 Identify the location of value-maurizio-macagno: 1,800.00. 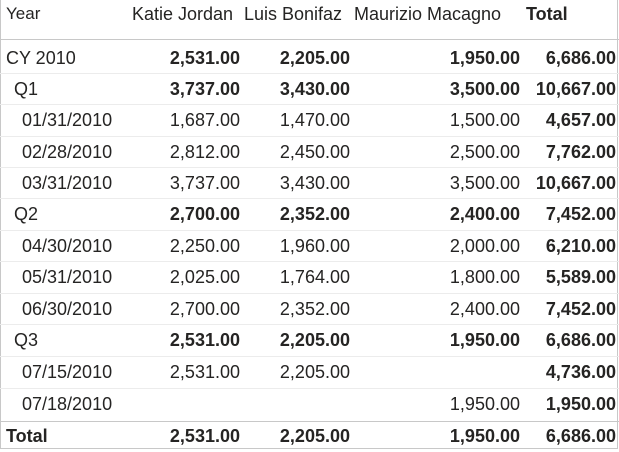
(484, 277).